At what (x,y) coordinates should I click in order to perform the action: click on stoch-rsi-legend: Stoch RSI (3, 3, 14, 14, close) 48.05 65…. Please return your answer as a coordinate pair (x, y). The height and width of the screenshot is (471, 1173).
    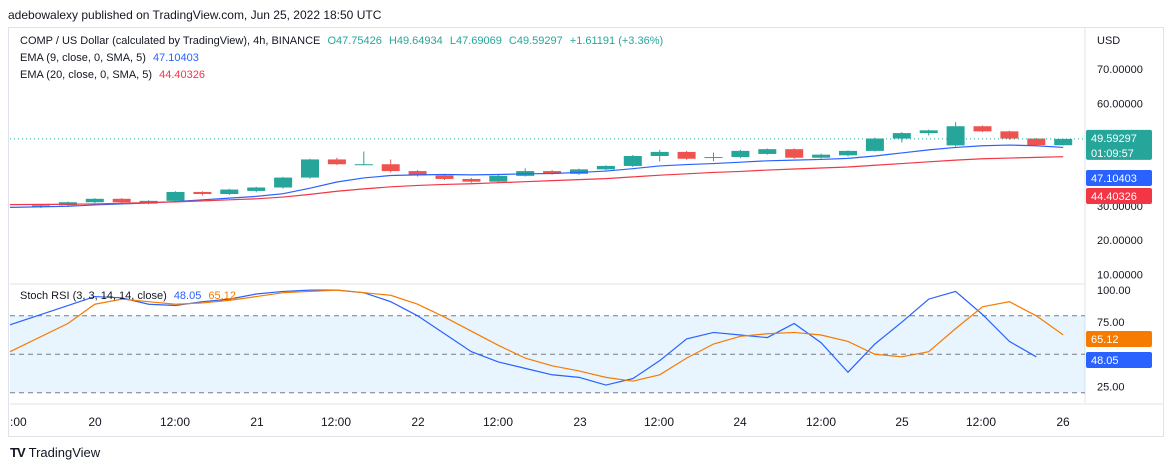
    Looking at the image, I should click on (130, 296).